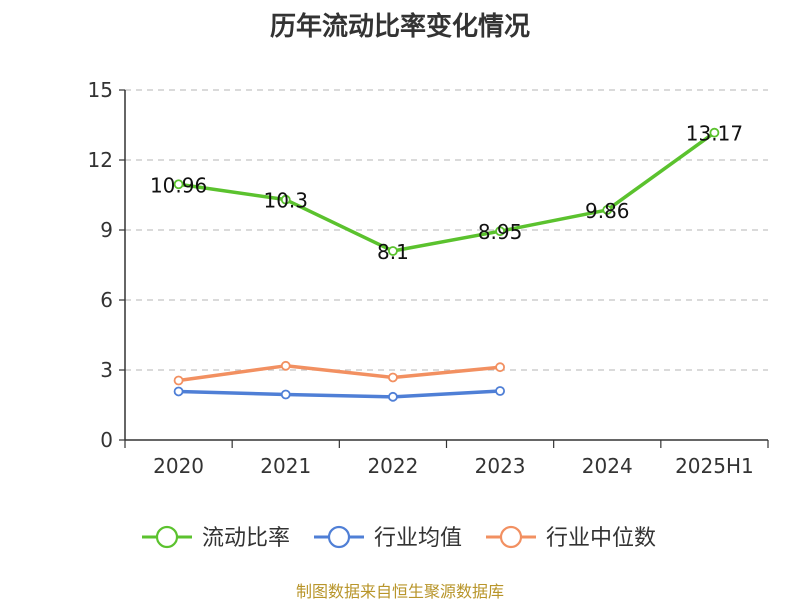 The height and width of the screenshot is (602, 800). I want to click on x-tick-label-2021: 2021, so click(285, 466).